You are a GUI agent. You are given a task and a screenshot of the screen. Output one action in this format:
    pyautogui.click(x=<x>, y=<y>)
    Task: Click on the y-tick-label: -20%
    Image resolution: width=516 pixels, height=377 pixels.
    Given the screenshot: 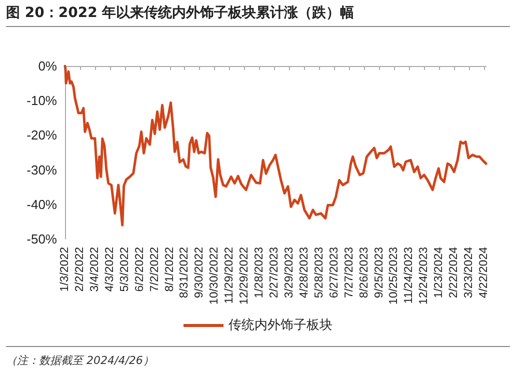 What is the action you would take?
    pyautogui.click(x=42, y=135)
    